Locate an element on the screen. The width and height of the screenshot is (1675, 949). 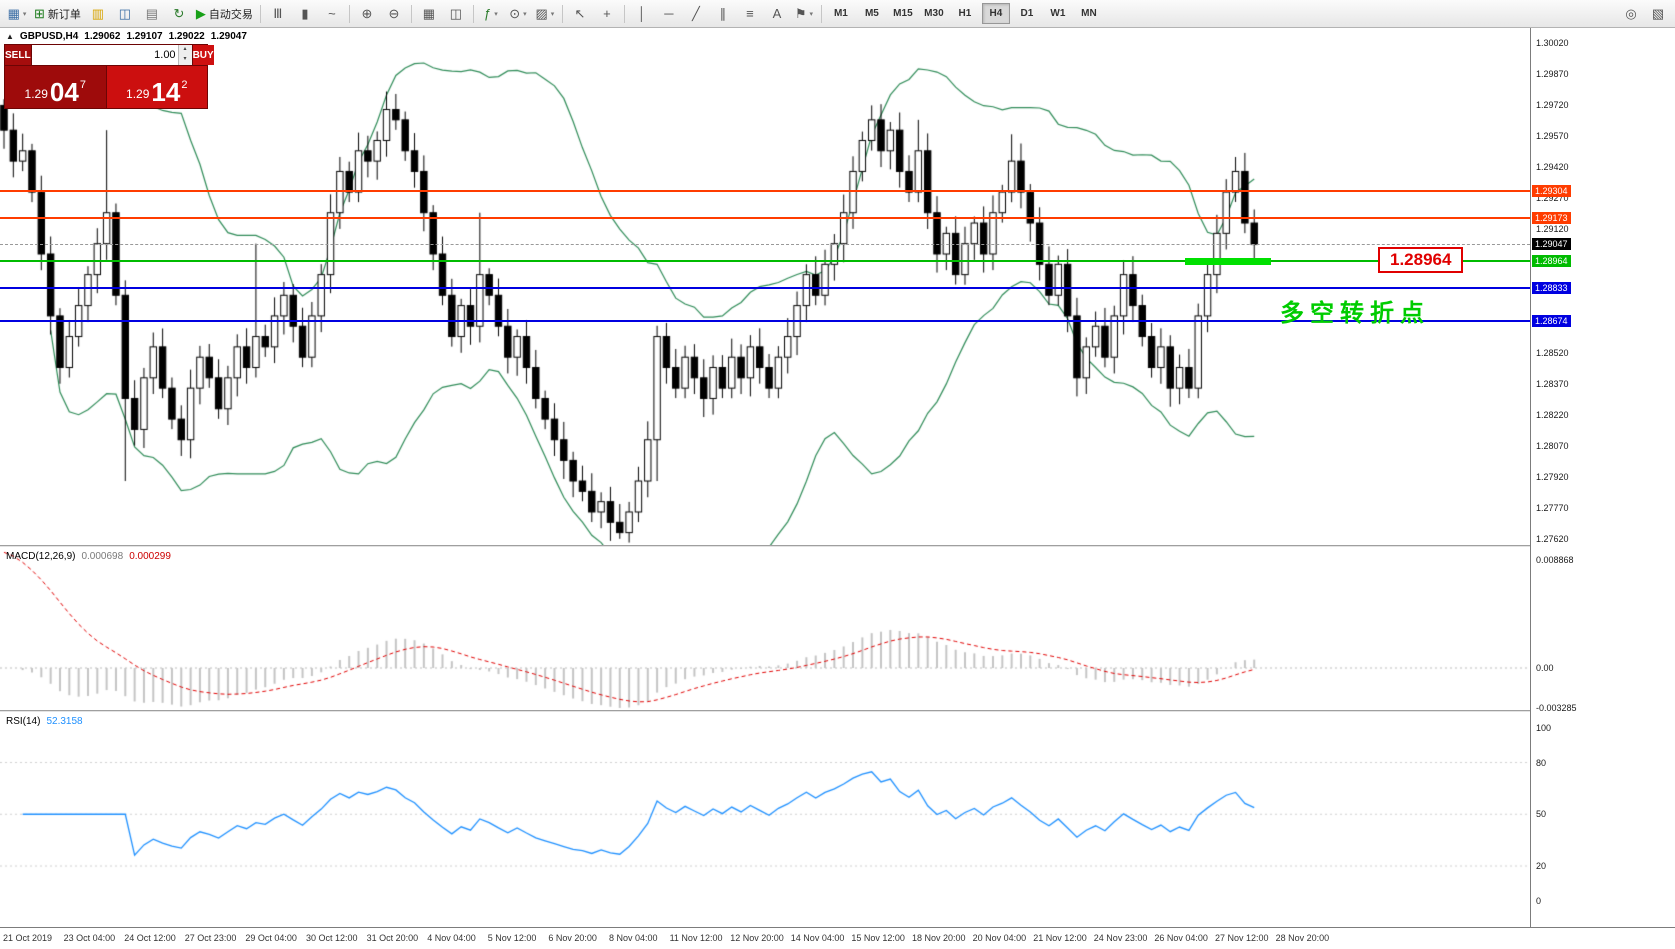
search-icon: ◎ is located at coordinates (1631, 13).